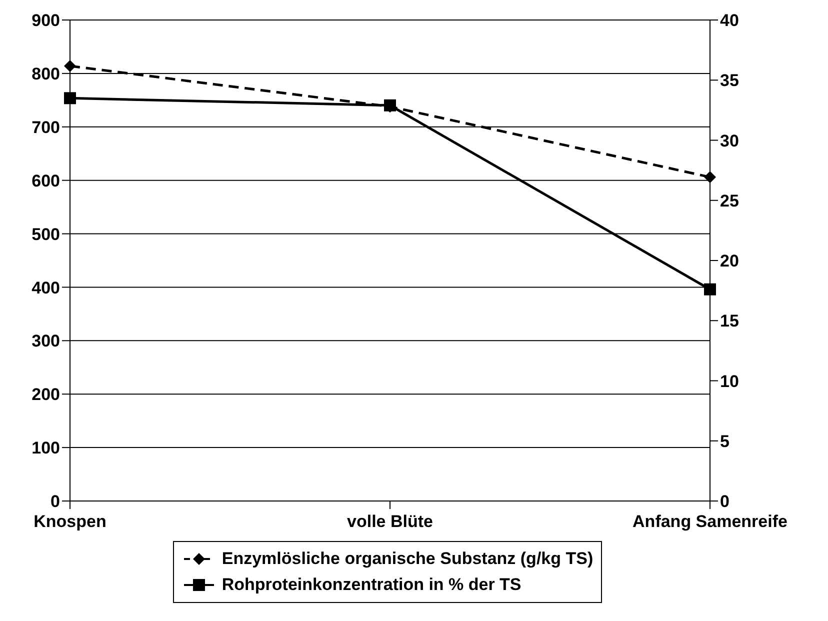  What do you see at coordinates (725, 441) in the screenshot?
I see `y2-tick-label: 5` at bounding box center [725, 441].